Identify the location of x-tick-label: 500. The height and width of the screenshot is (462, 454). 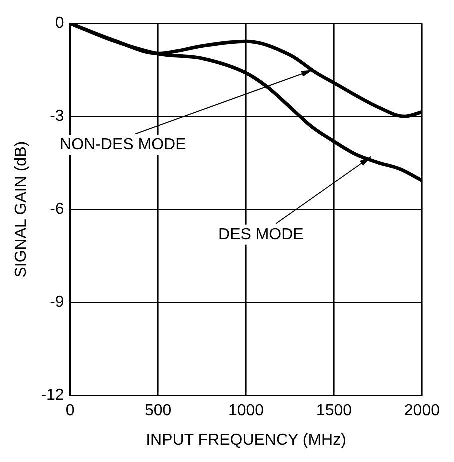
(158, 411).